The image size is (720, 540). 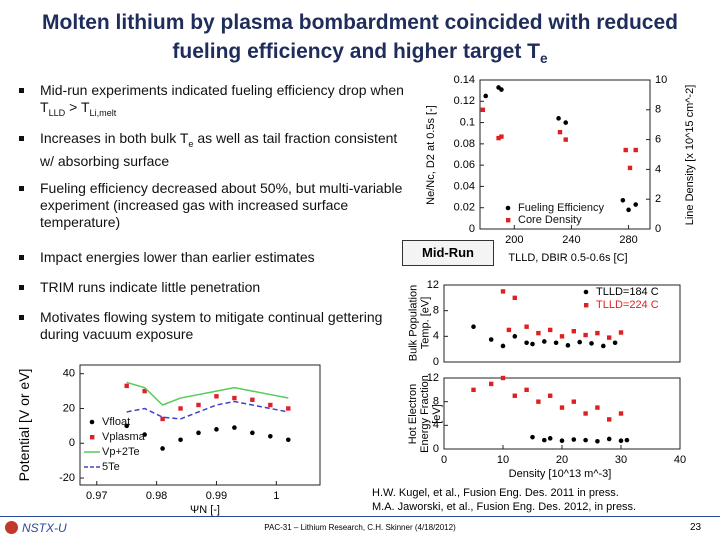 What do you see at coordinates (216, 496) in the screenshot?
I see `x-tick-label: 0.99` at bounding box center [216, 496].